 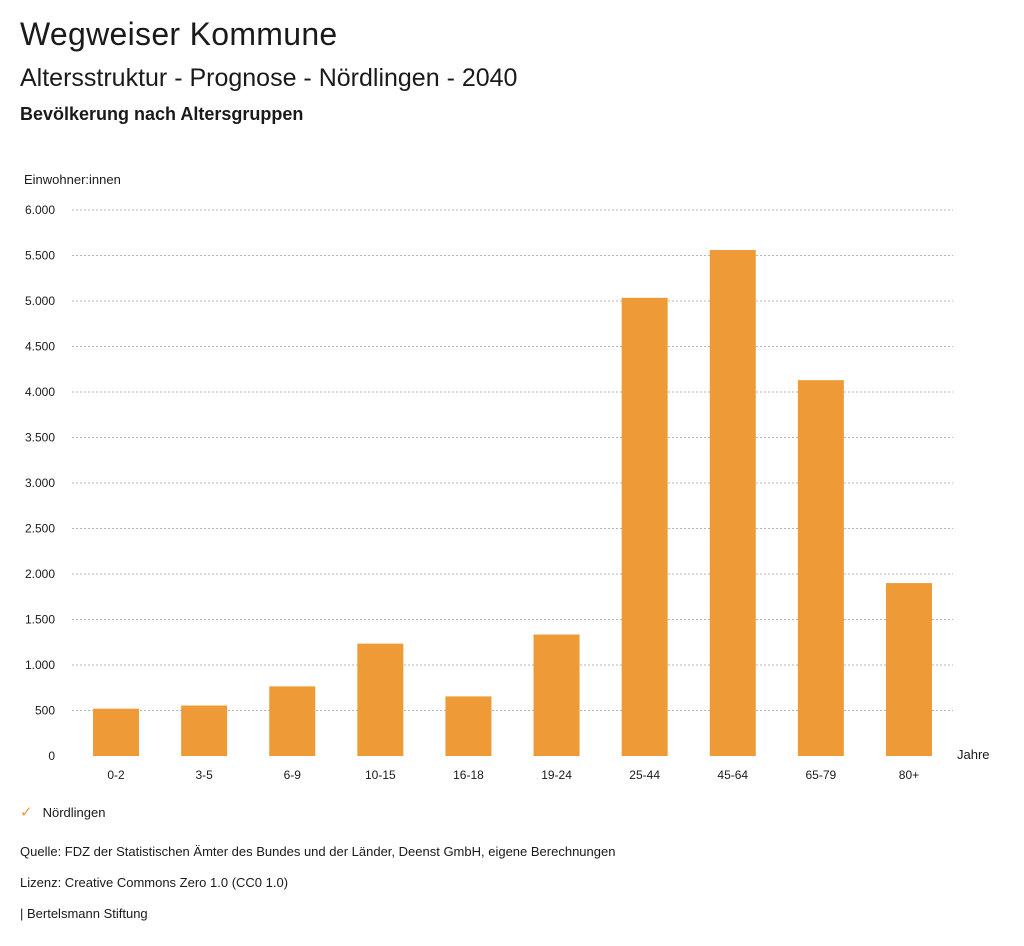 What do you see at coordinates (732, 775) in the screenshot?
I see `x-tick-label: 45-64` at bounding box center [732, 775].